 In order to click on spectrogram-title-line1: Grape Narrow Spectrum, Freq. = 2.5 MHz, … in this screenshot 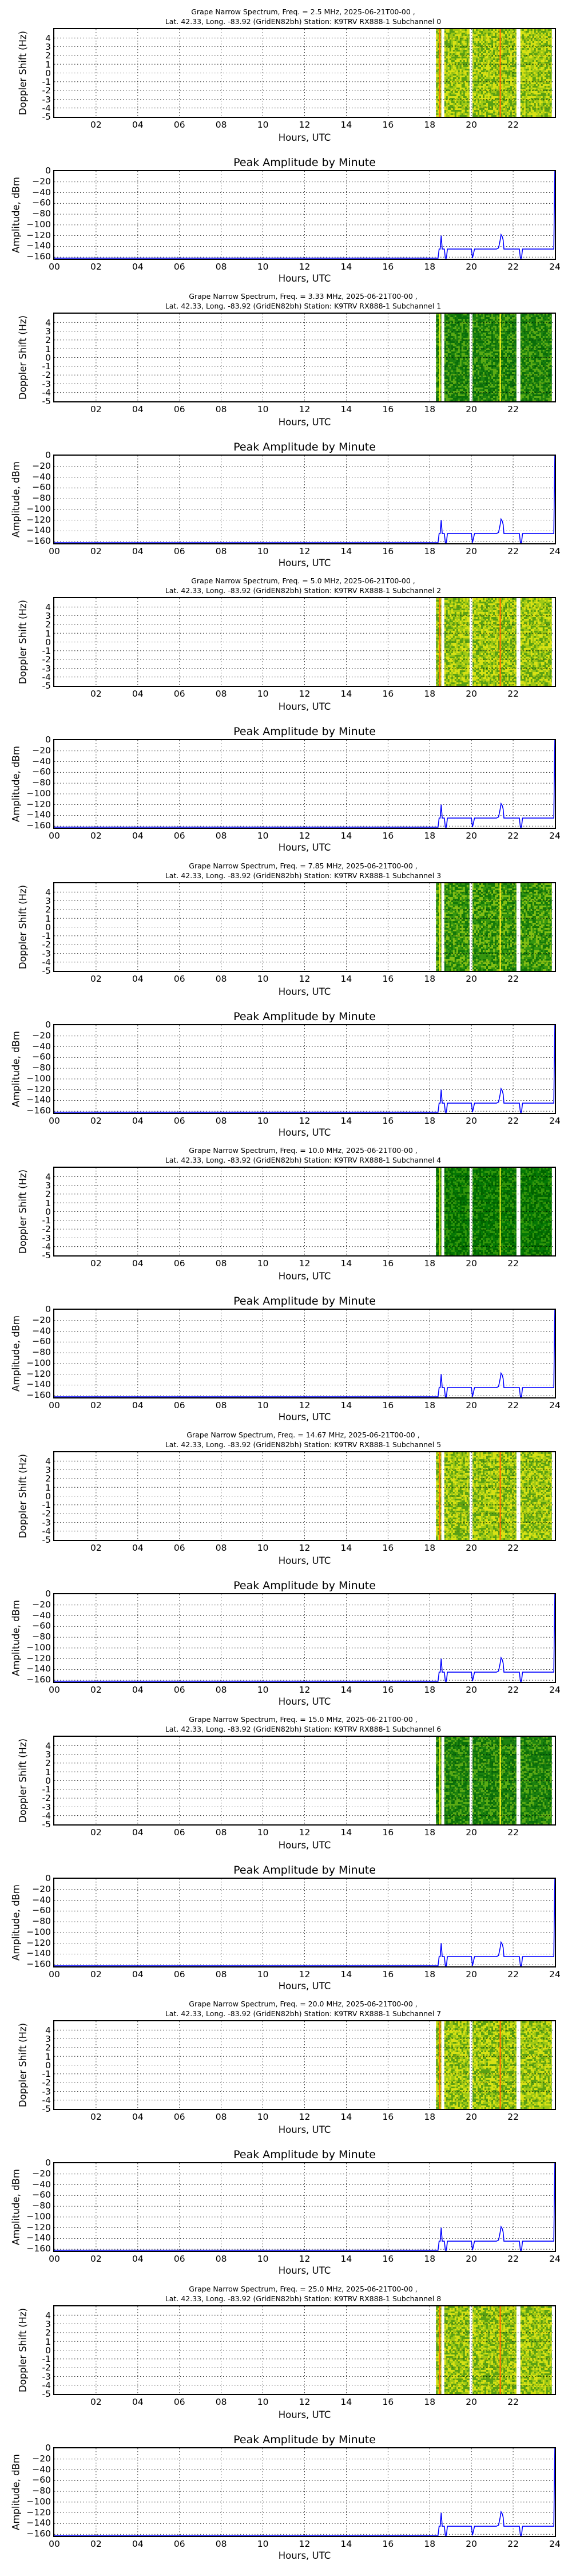, I will do `click(286, 12)`.